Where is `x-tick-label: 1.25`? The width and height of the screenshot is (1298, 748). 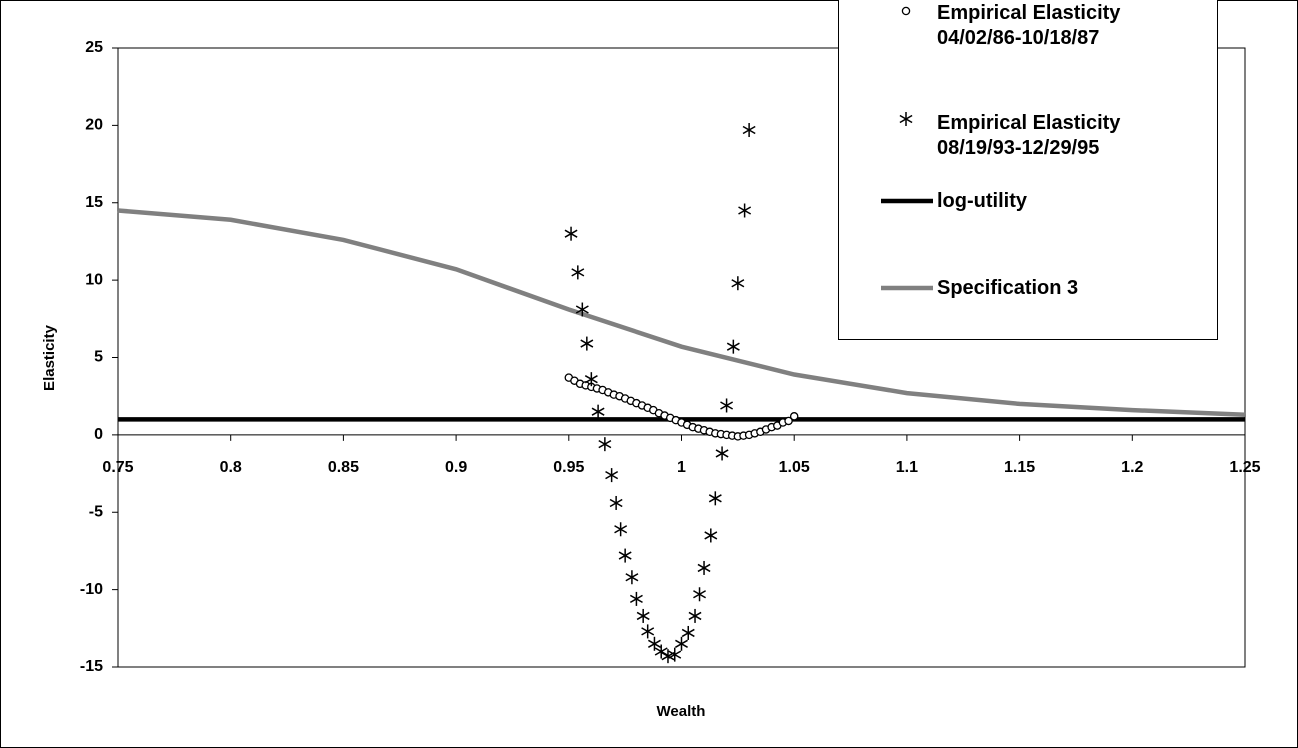 x-tick-label: 1.25 is located at coordinates (1244, 467).